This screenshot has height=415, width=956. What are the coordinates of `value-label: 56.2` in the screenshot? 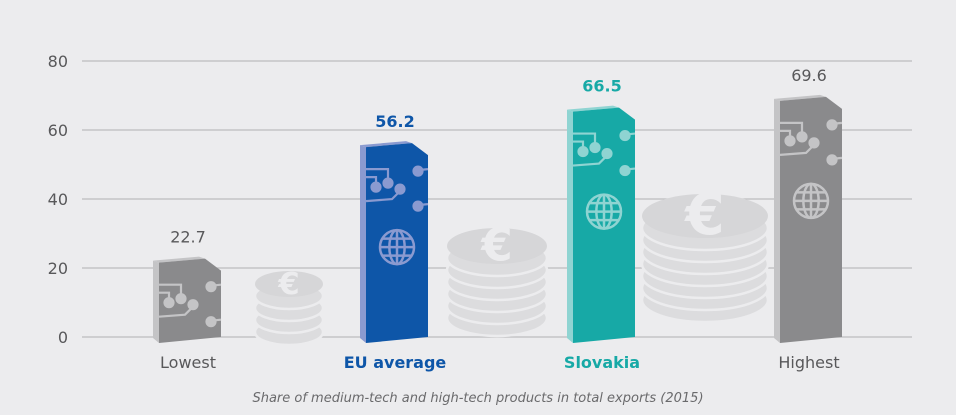 It's located at (394, 121).